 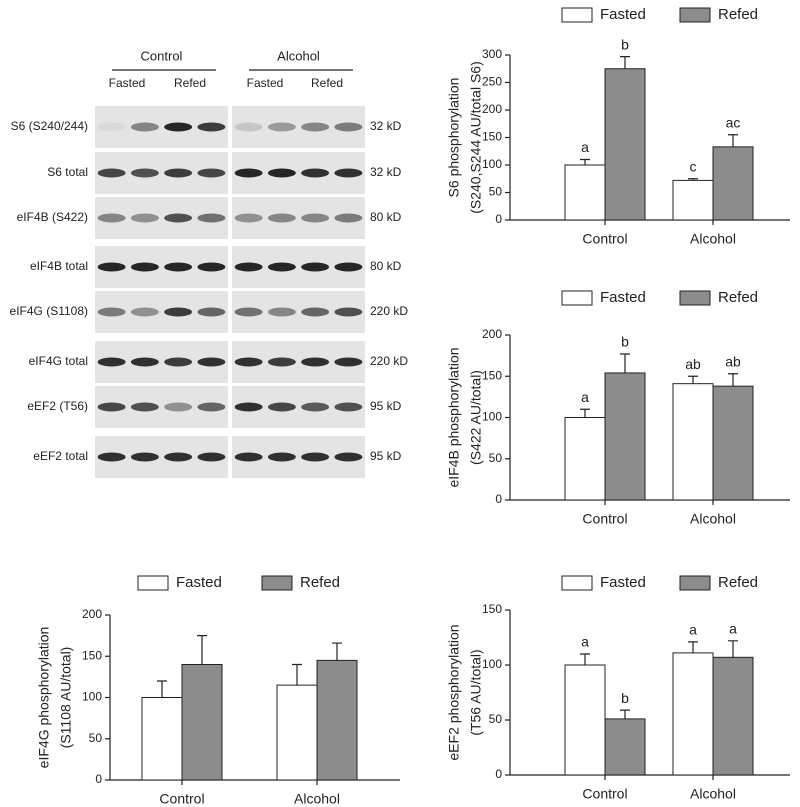 What do you see at coordinates (454, 692) in the screenshot?
I see `y-axis-label-line: eEF2 phosphorylation` at bounding box center [454, 692].